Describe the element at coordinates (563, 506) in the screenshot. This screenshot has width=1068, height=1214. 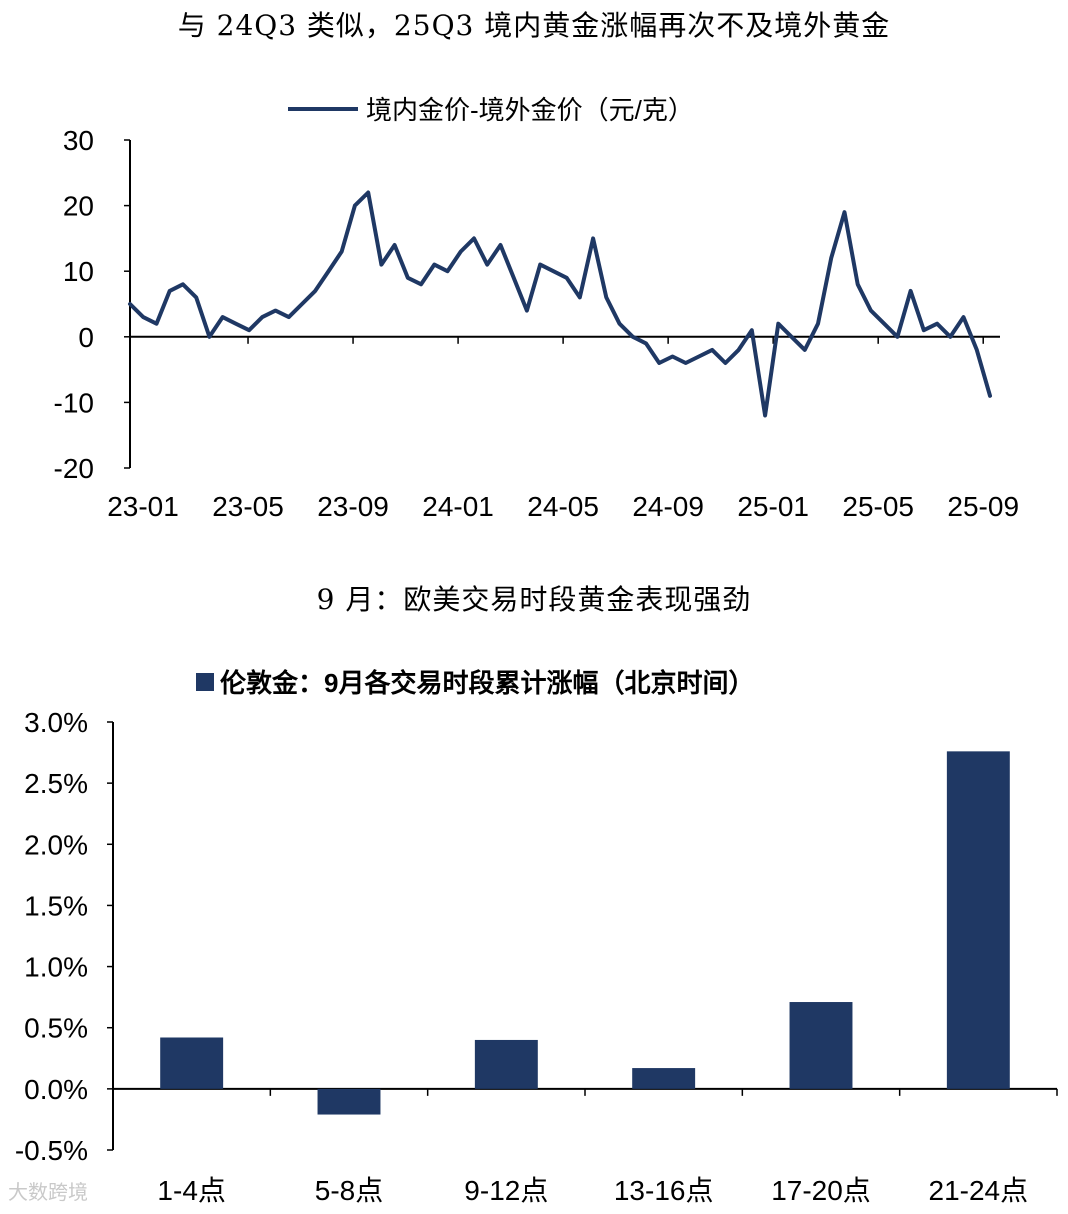
I see `x-tick-label: 24-05` at that location.